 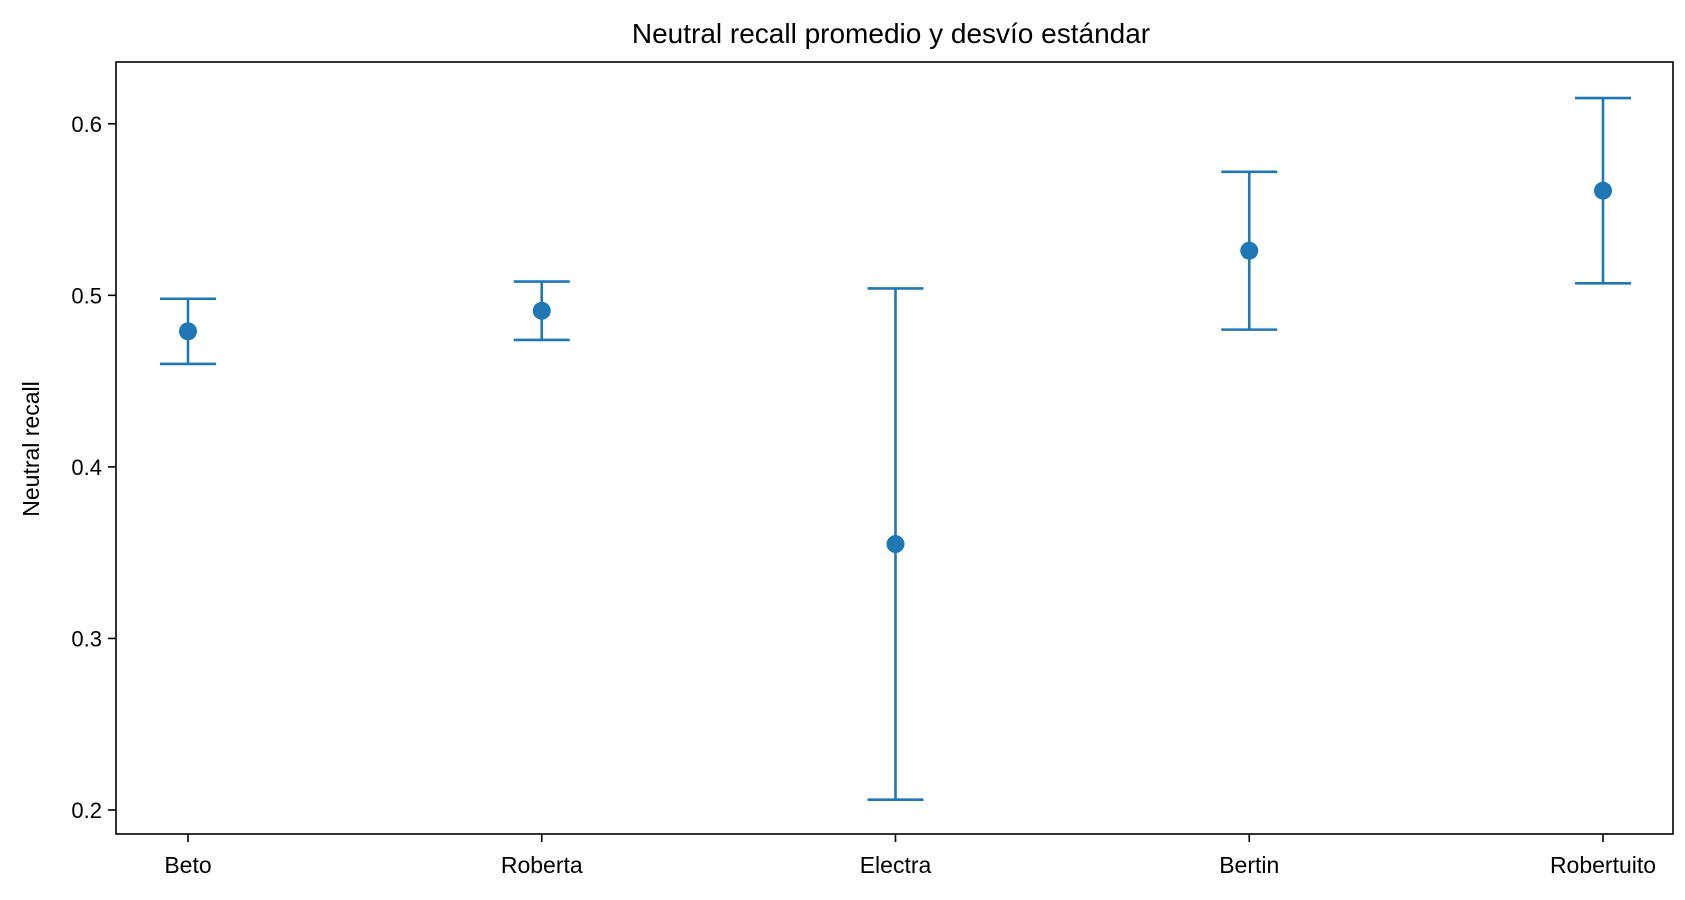 What do you see at coordinates (31, 449) in the screenshot?
I see `y-axis-label: Neutral recall` at bounding box center [31, 449].